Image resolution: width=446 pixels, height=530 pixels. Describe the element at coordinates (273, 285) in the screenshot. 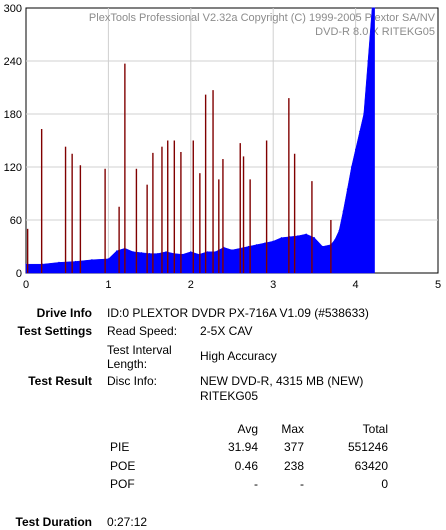

I see `x-tick-label-3: 3` at that location.